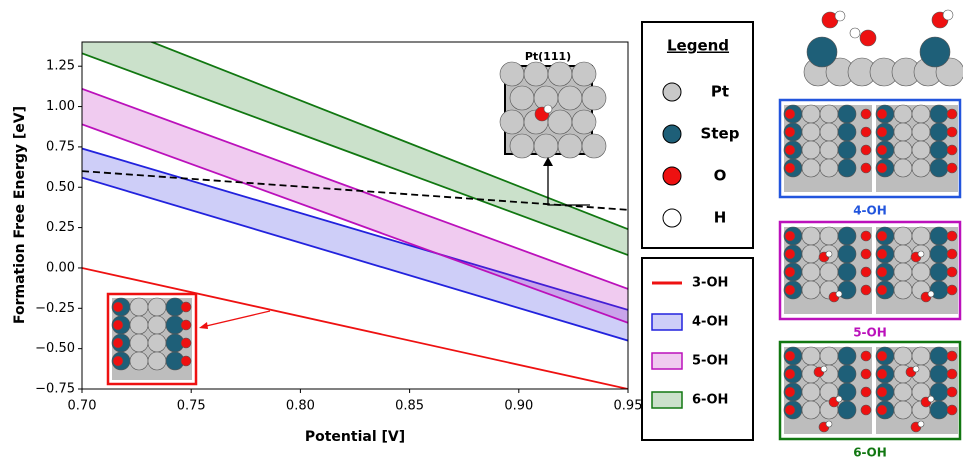  I want to click on structure-caption: 4-OH, so click(870, 211).